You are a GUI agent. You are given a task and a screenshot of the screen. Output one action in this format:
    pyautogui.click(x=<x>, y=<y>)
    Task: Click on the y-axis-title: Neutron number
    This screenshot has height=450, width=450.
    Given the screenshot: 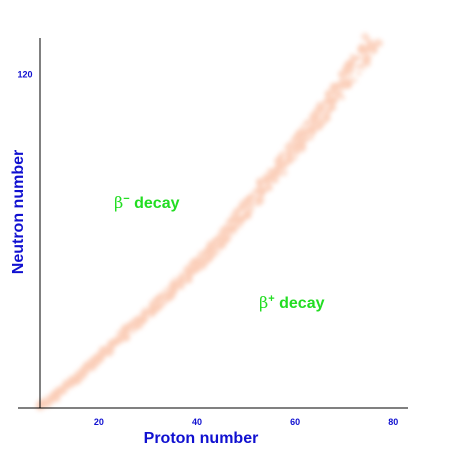 What is the action you would take?
    pyautogui.click(x=18, y=212)
    